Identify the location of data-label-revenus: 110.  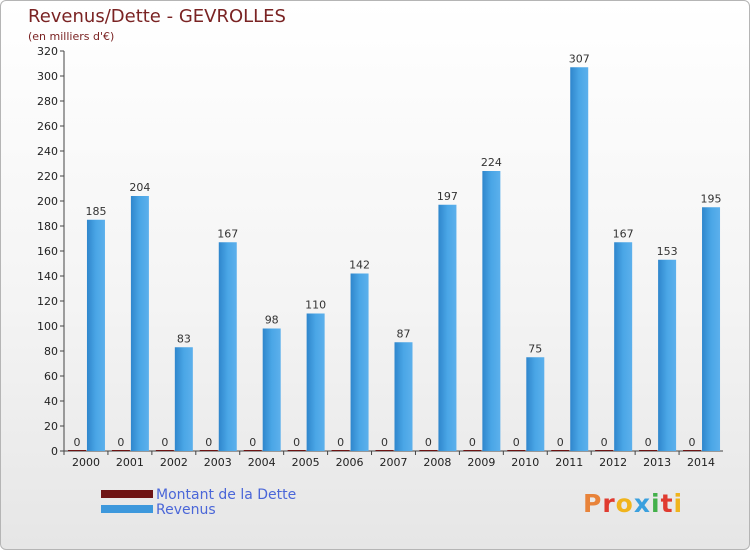
(315, 305).